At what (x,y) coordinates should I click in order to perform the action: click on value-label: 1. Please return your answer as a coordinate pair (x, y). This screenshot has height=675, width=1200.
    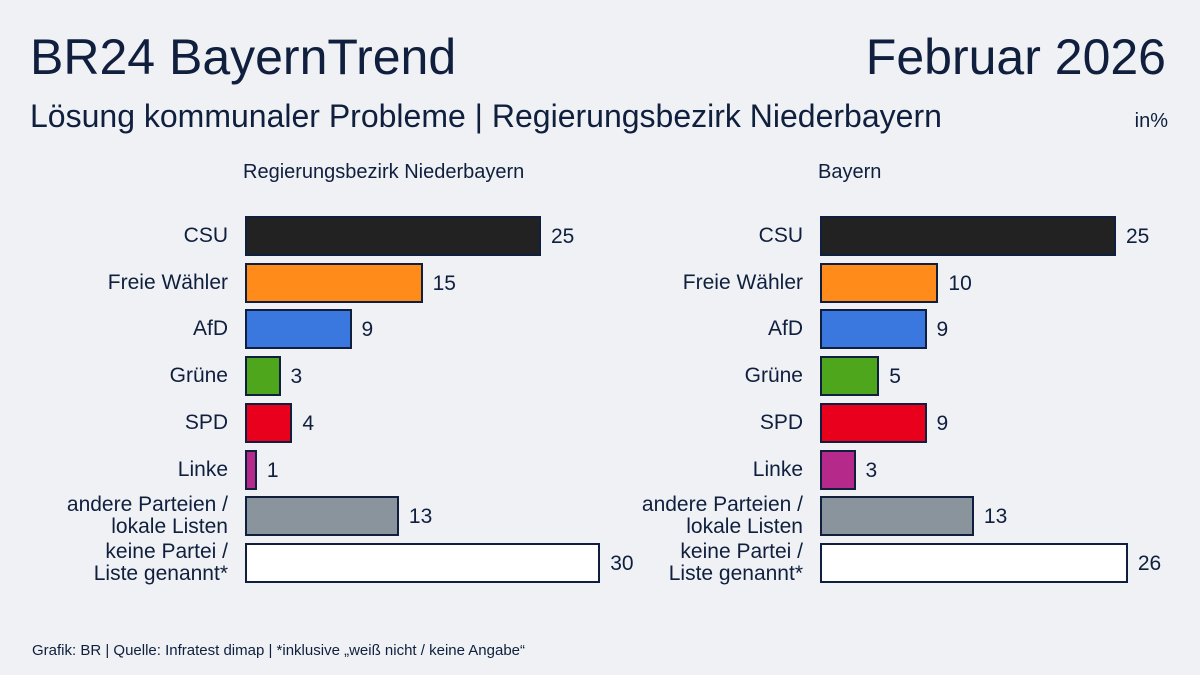
    Looking at the image, I should click on (272, 470).